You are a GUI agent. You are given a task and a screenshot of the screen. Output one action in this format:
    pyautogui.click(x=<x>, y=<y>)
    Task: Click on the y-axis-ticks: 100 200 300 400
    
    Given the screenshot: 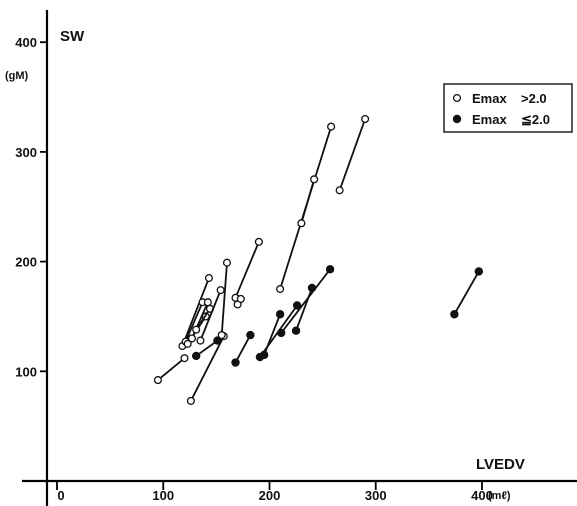 What is the action you would take?
    pyautogui.click(x=31, y=207)
    